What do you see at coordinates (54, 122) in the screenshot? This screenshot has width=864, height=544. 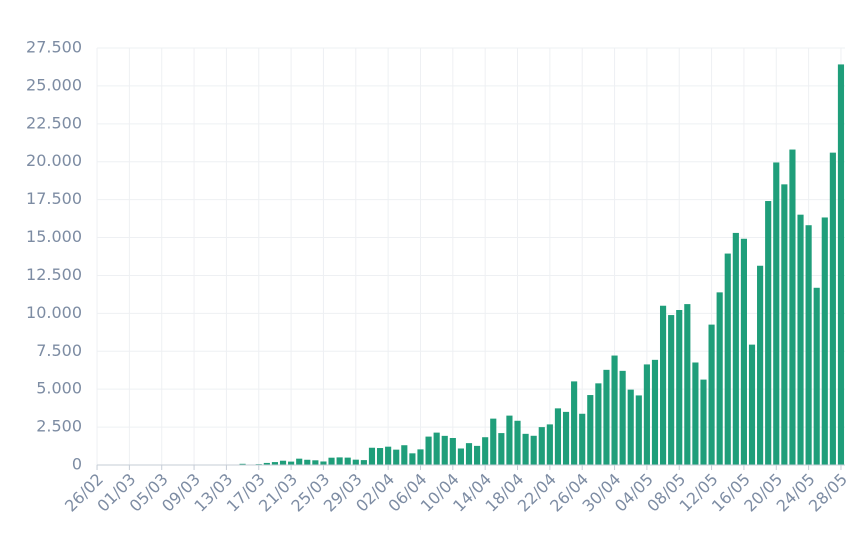 I see `y-tick-label: 22.500` at bounding box center [54, 122].